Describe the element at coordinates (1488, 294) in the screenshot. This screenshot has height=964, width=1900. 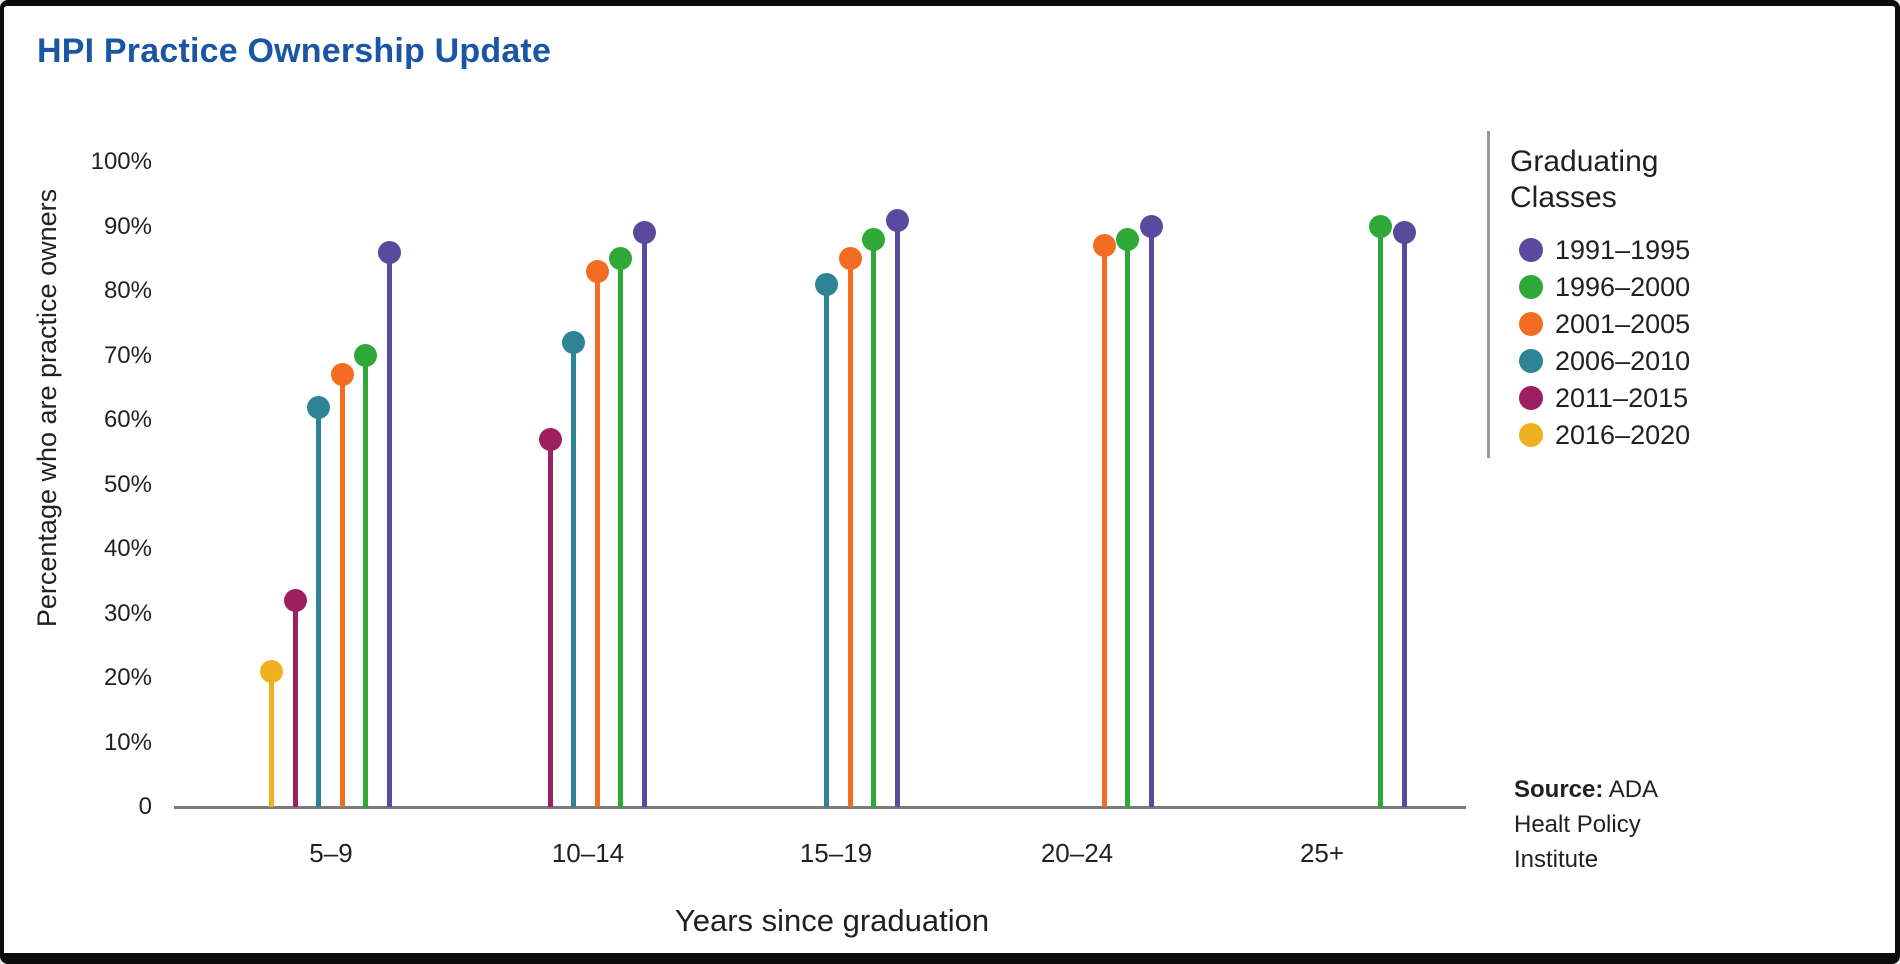
I see `legend-divider` at that location.